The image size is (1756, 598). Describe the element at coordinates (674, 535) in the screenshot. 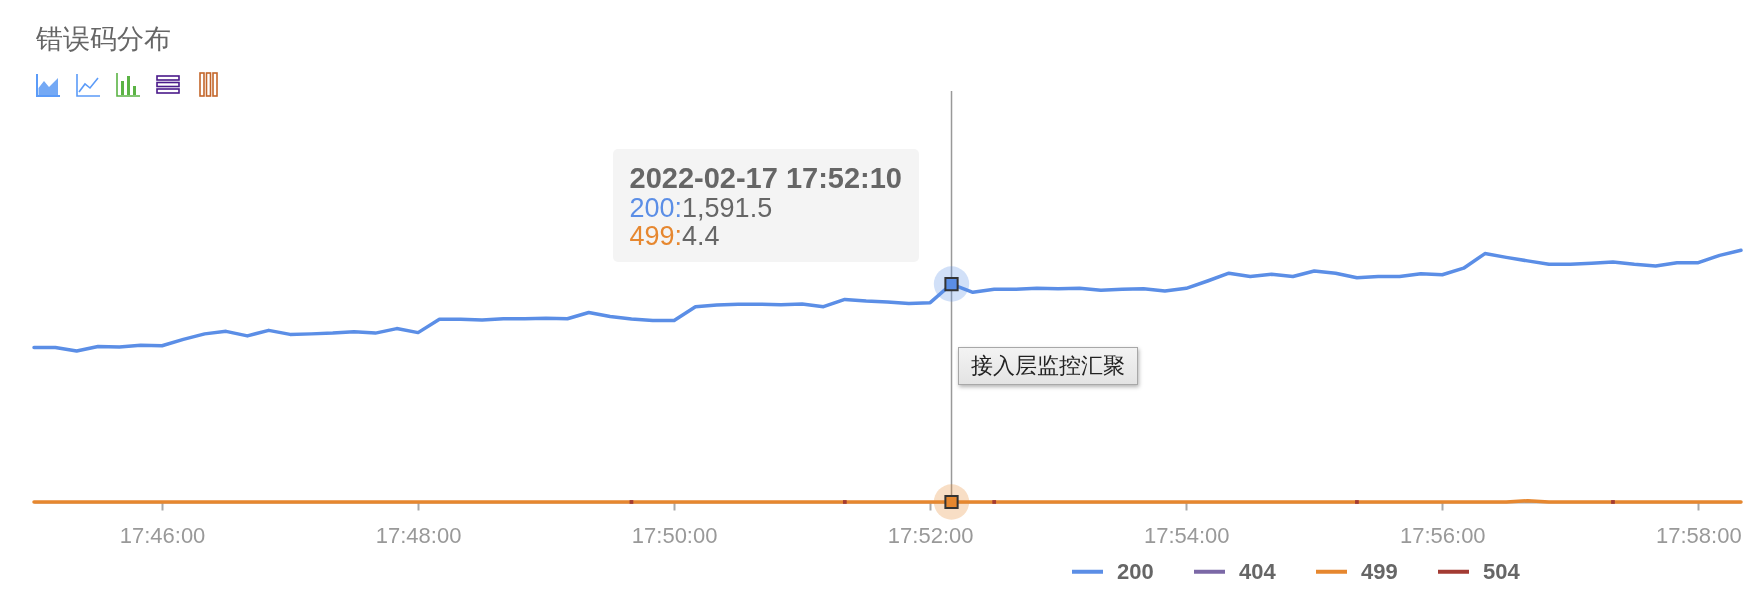

I see `x-tick-label: 17:50:00` at that location.